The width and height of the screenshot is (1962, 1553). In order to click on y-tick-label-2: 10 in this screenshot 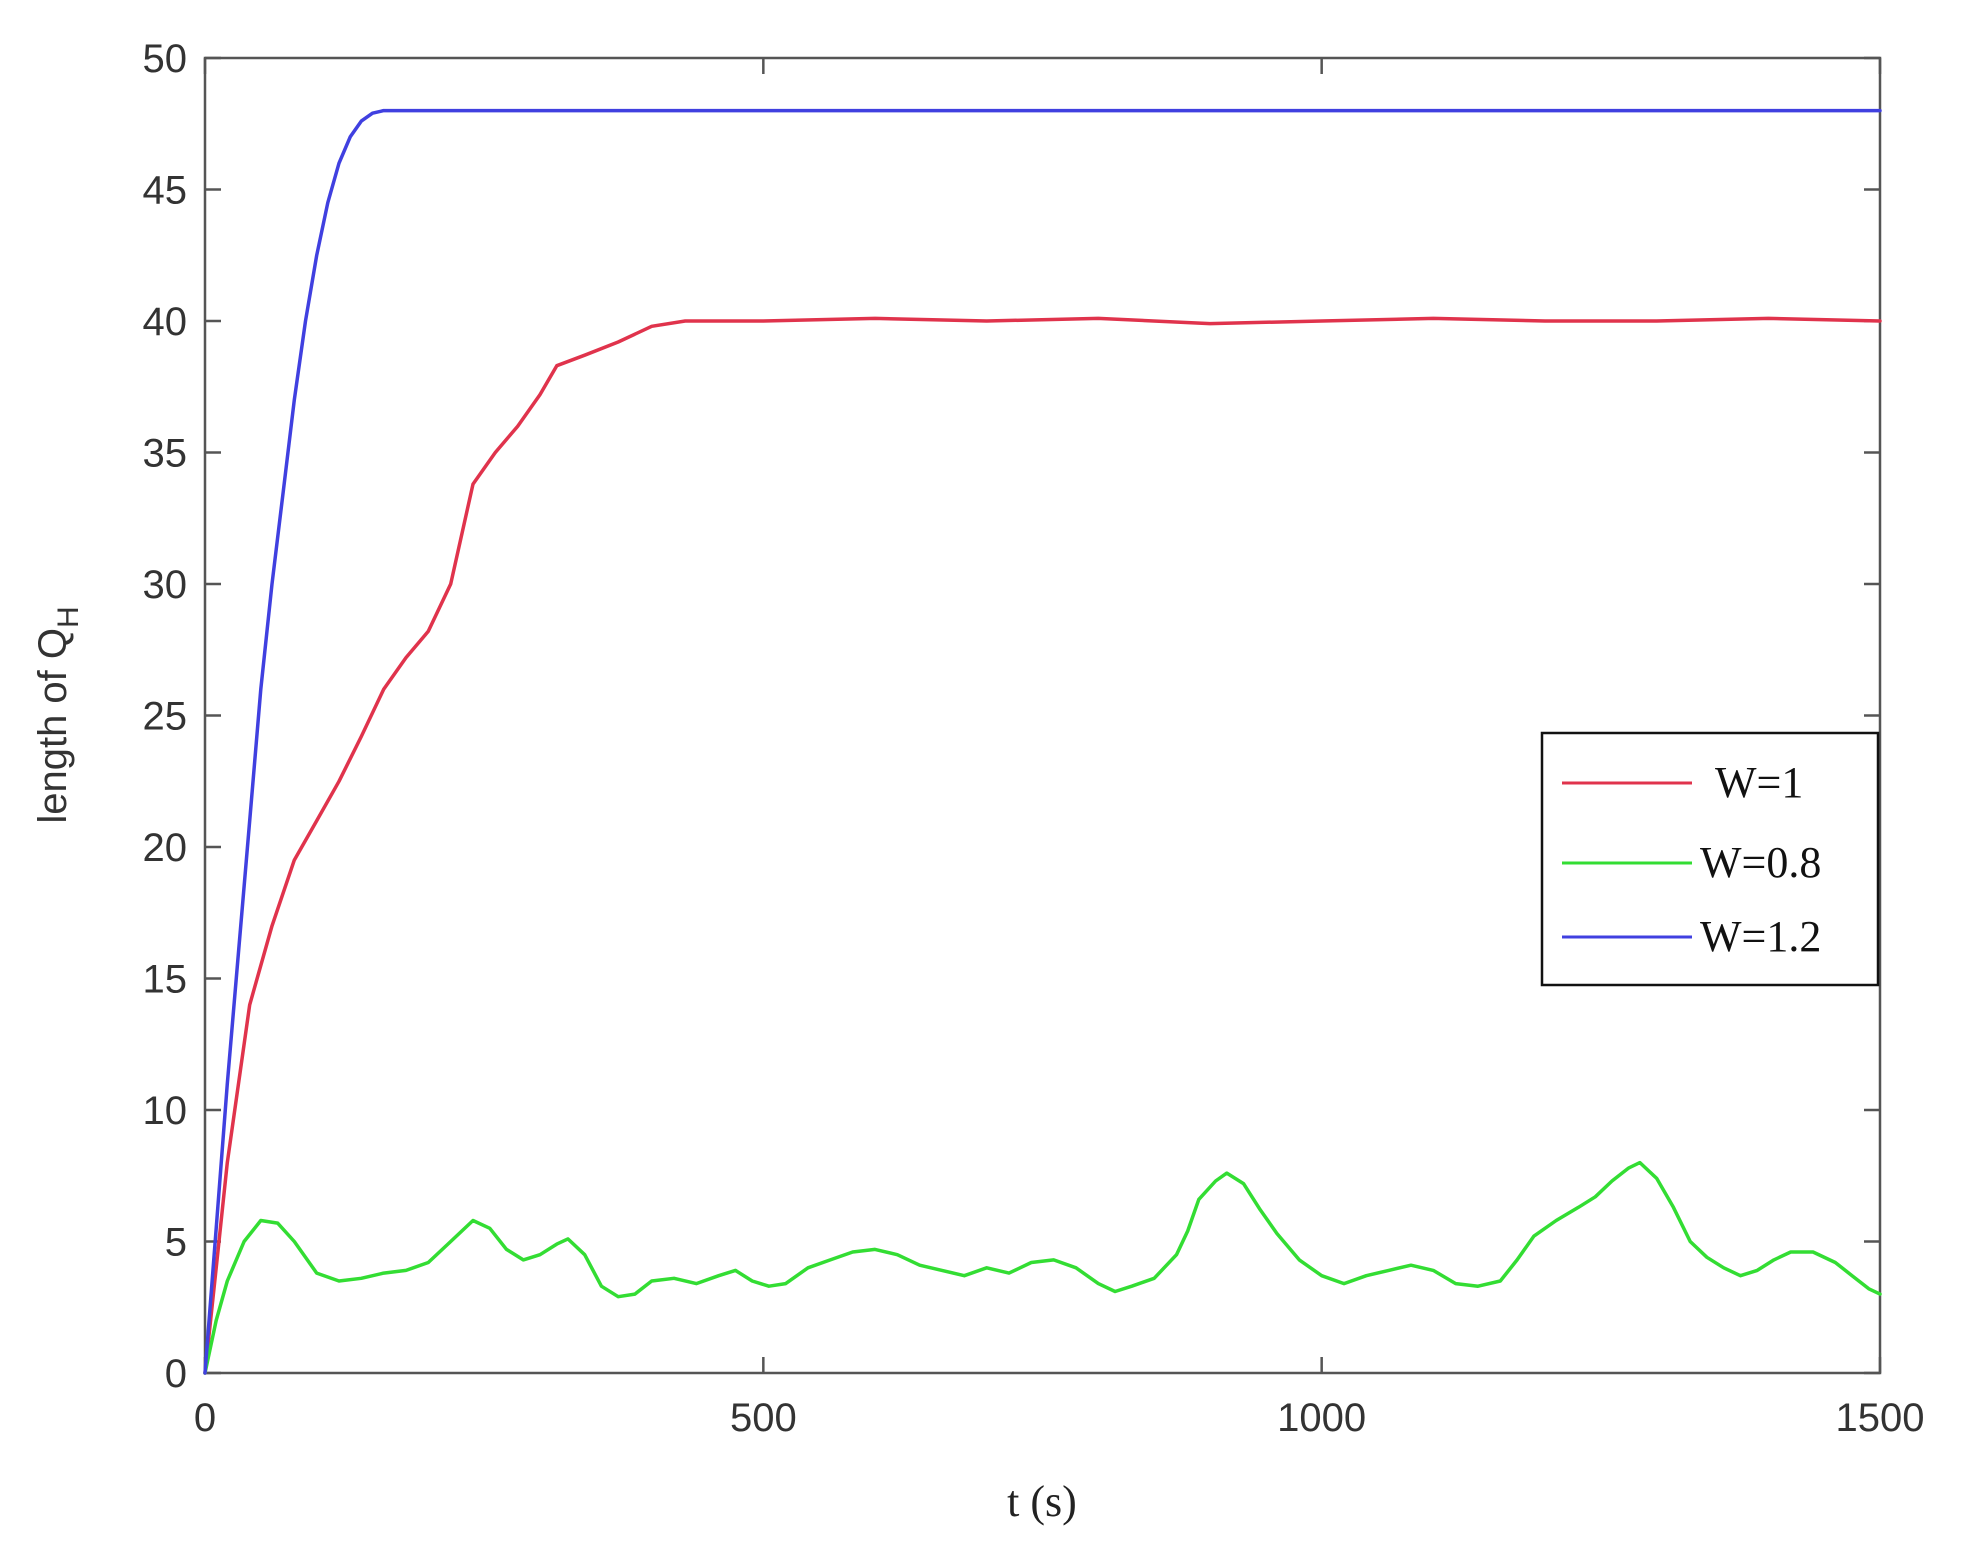, I will do `click(165, 1111)`.